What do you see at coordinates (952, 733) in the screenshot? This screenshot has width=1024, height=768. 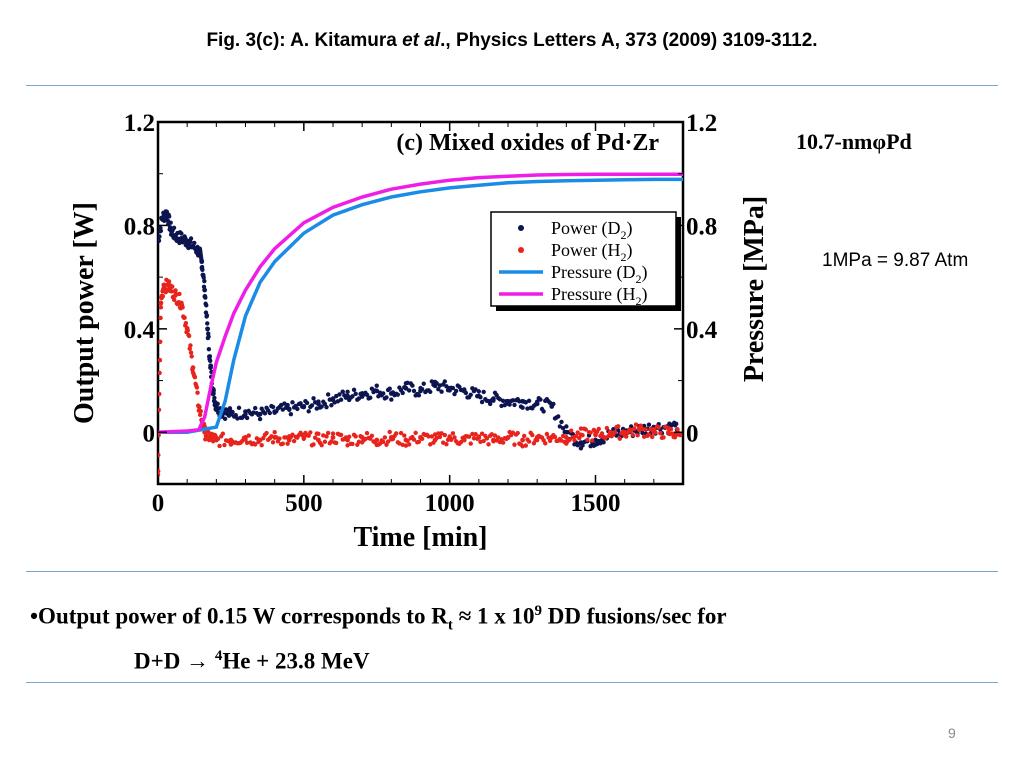 I see `page-number: 9` at bounding box center [952, 733].